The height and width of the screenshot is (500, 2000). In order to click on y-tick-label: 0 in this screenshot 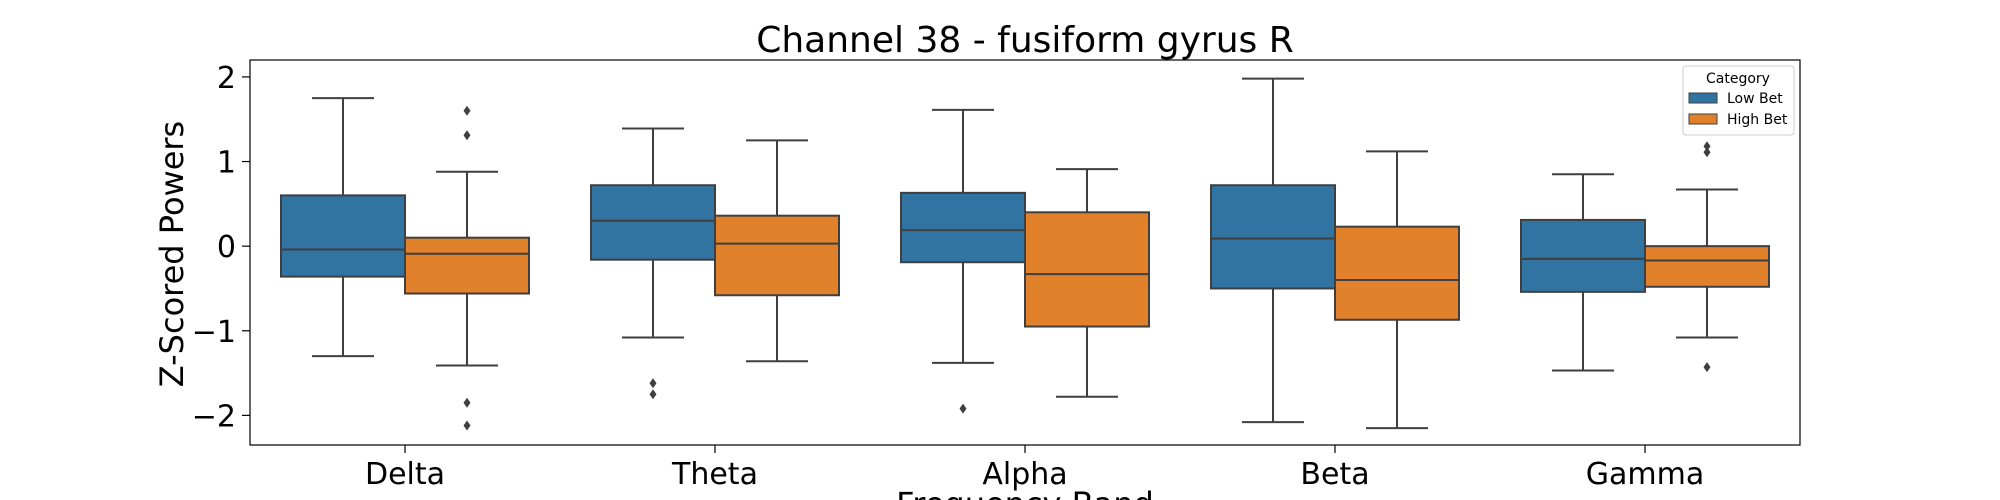, I will do `click(226, 247)`.